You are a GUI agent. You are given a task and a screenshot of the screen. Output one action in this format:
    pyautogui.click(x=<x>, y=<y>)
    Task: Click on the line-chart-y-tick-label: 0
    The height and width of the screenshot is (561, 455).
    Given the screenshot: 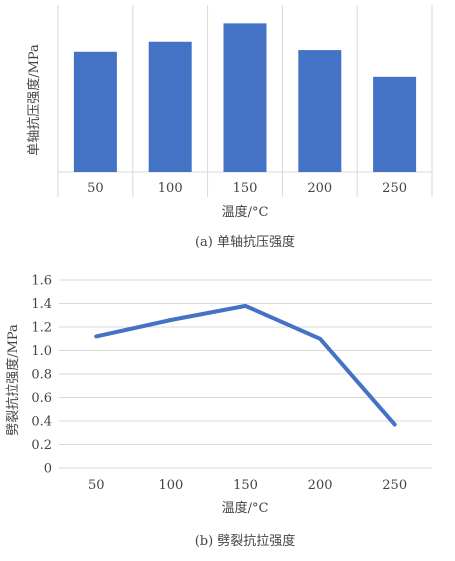 What is the action you would take?
    pyautogui.click(x=48, y=469)
    